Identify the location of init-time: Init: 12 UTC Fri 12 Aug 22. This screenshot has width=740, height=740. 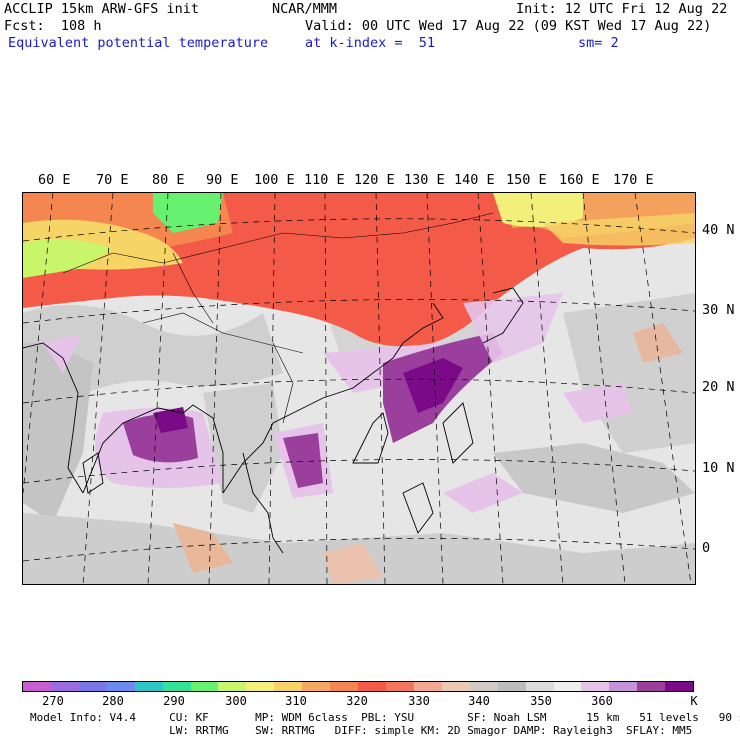
(622, 9).